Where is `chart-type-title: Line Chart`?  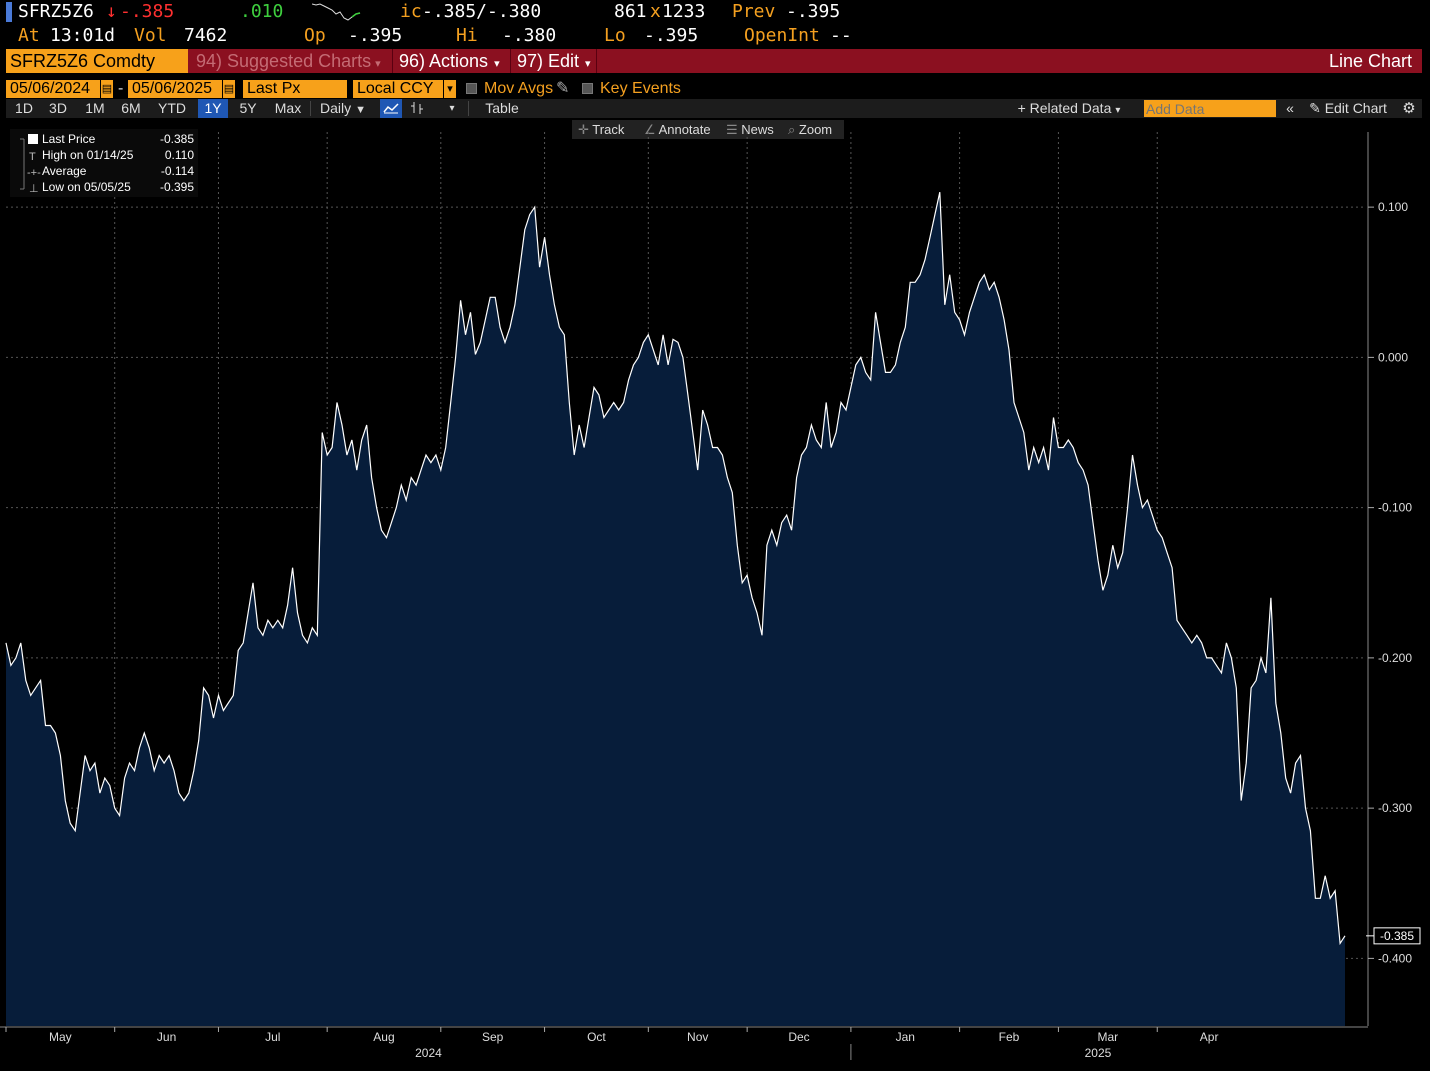
chart-type-title: Line Chart is located at coordinates (1370, 61).